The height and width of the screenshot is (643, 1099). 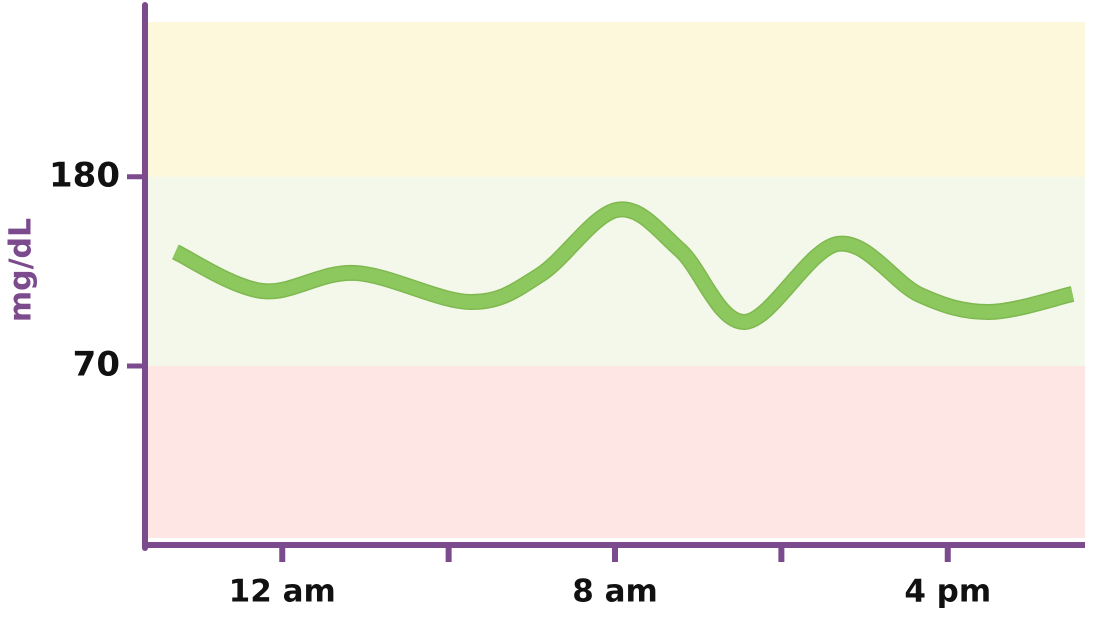 I want to click on x-tick-label: 12 am, so click(x=282, y=592).